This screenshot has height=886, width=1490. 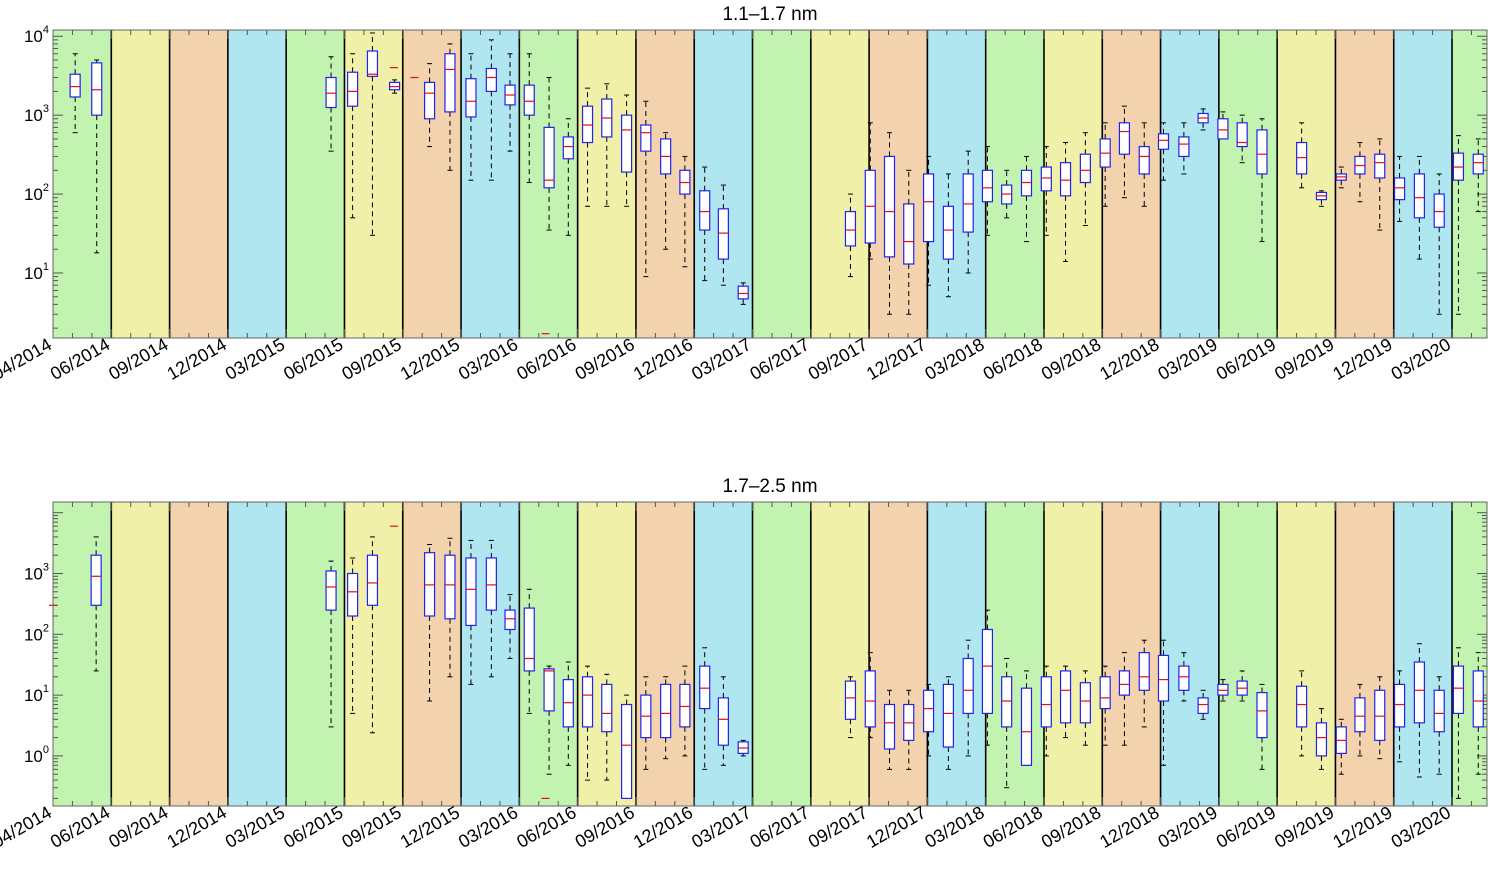 I want to click on y-tick-exponent: 1, so click(x=46, y=689).